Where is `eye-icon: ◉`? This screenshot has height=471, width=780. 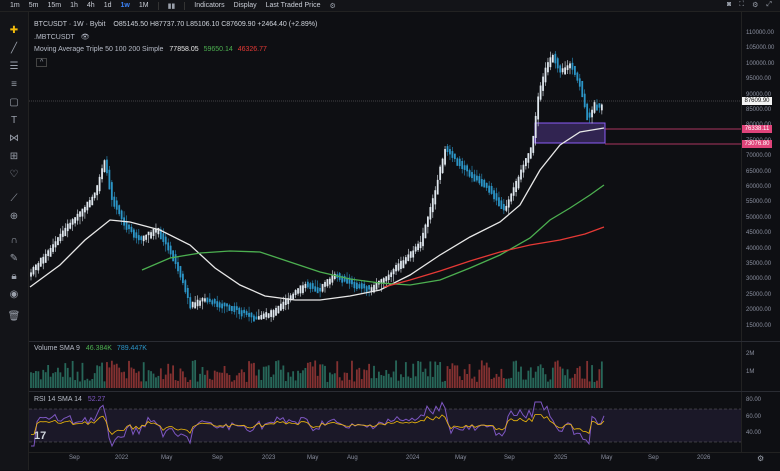 eye-icon: ◉ is located at coordinates (14, 294).